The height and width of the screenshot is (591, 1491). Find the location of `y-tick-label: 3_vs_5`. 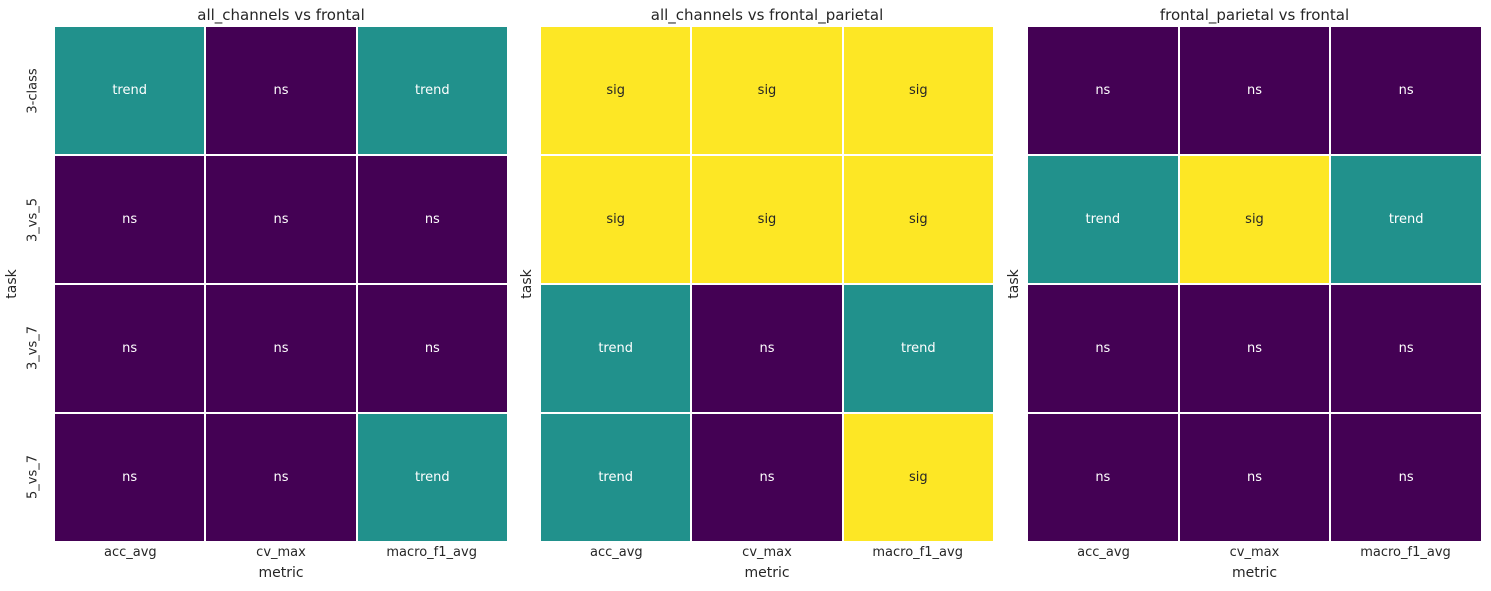

y-tick-label: 3_vs_5 is located at coordinates (33, 219).